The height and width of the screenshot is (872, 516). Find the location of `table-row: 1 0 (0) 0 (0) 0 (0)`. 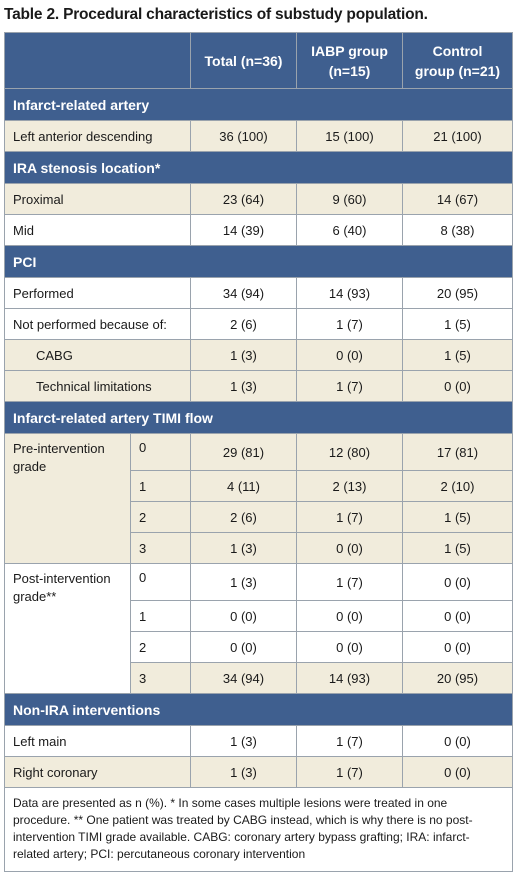

table-row: 1 0 (0) 0 (0) 0 (0) is located at coordinates (259, 616).